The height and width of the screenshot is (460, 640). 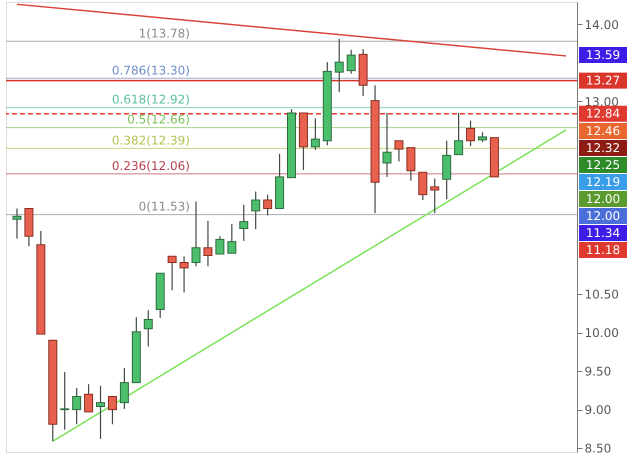 What do you see at coordinates (151, 140) in the screenshot?
I see `annotation: 0.382(12.39)` at bounding box center [151, 140].